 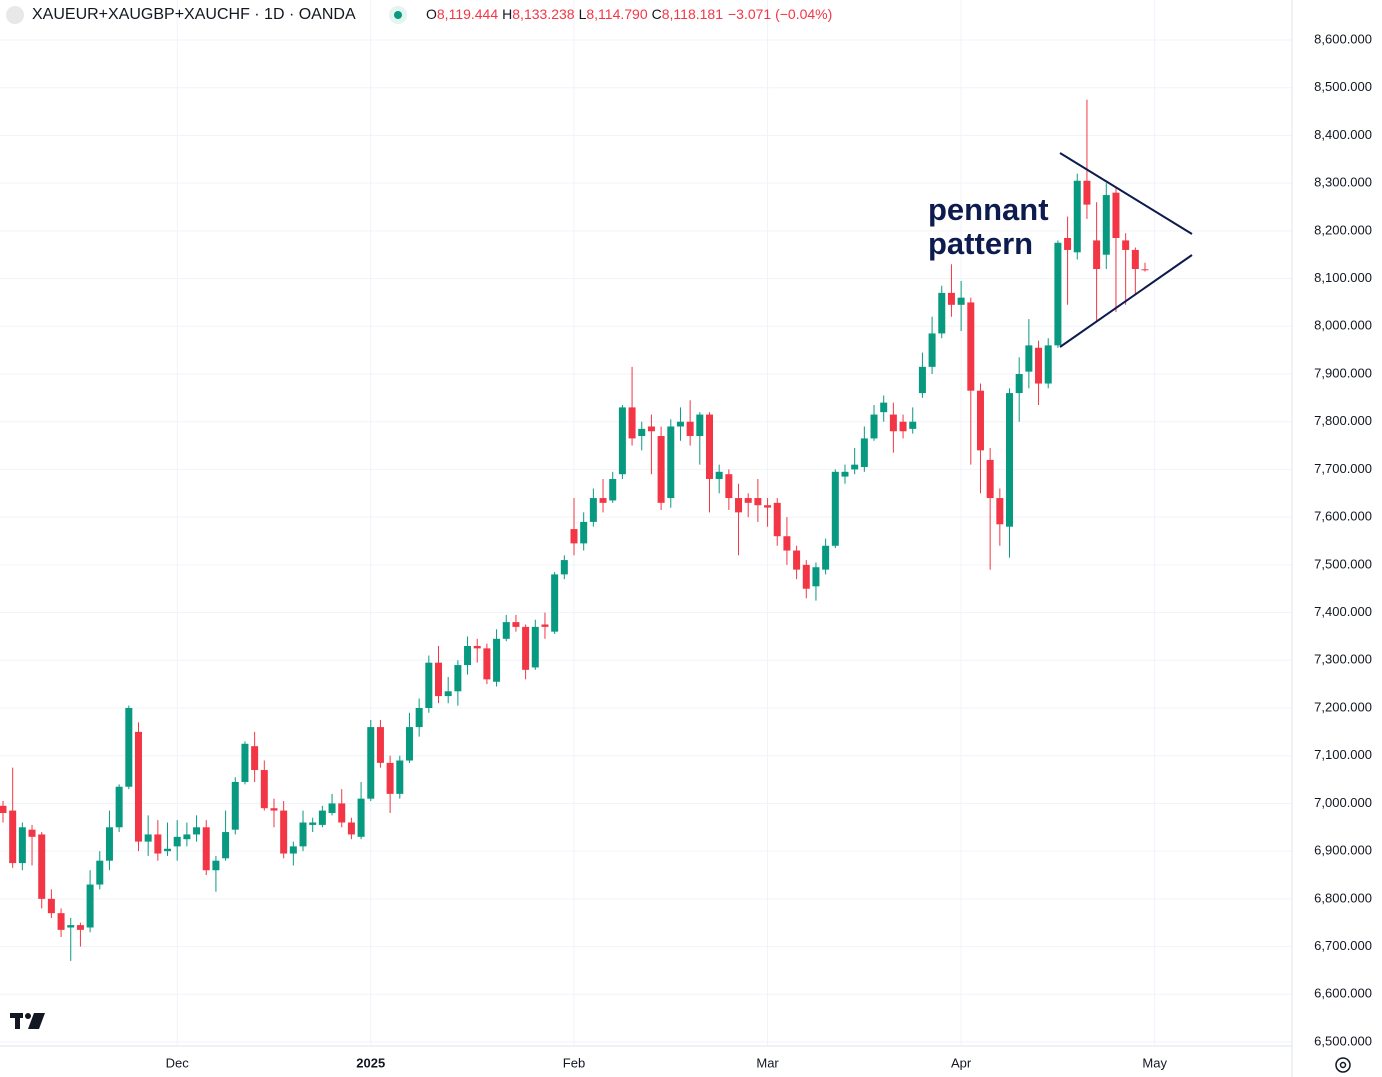 I want to click on y-tick-label: 7,100.000, so click(x=1343, y=754).